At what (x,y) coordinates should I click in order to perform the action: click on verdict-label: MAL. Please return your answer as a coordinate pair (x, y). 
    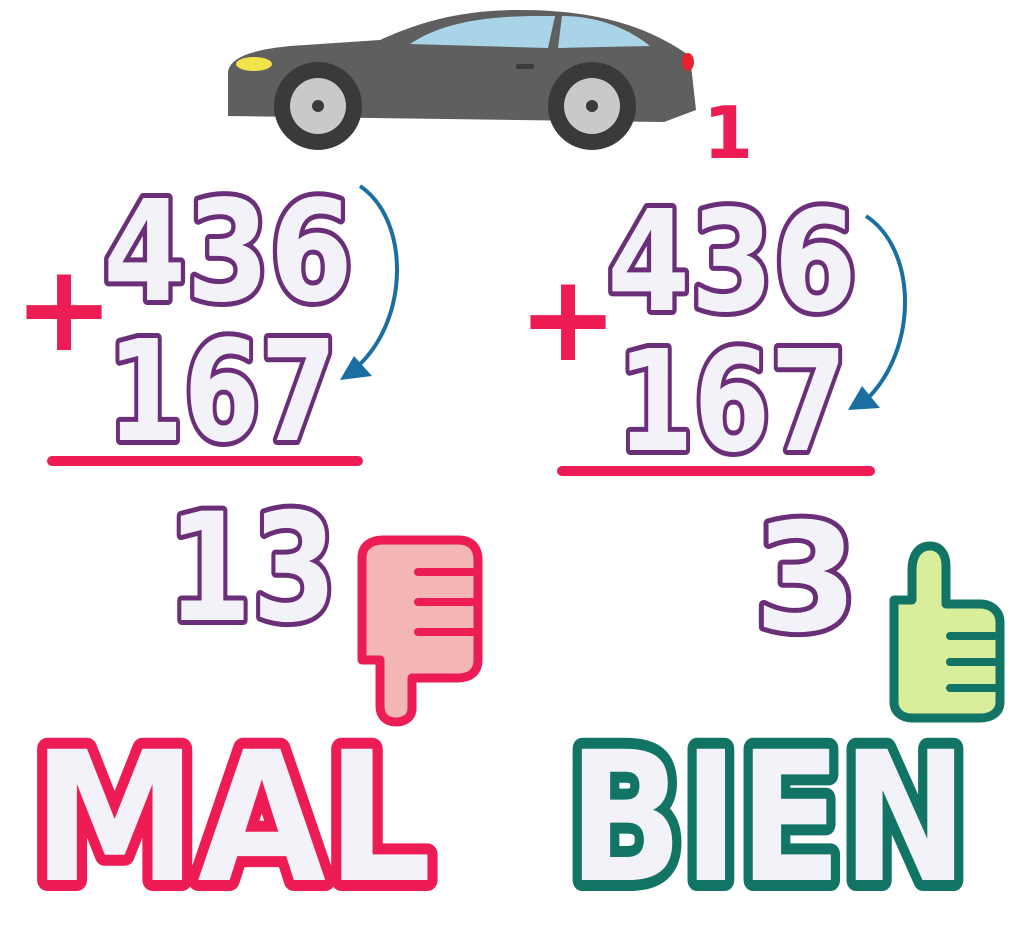
    Looking at the image, I should click on (232, 818).